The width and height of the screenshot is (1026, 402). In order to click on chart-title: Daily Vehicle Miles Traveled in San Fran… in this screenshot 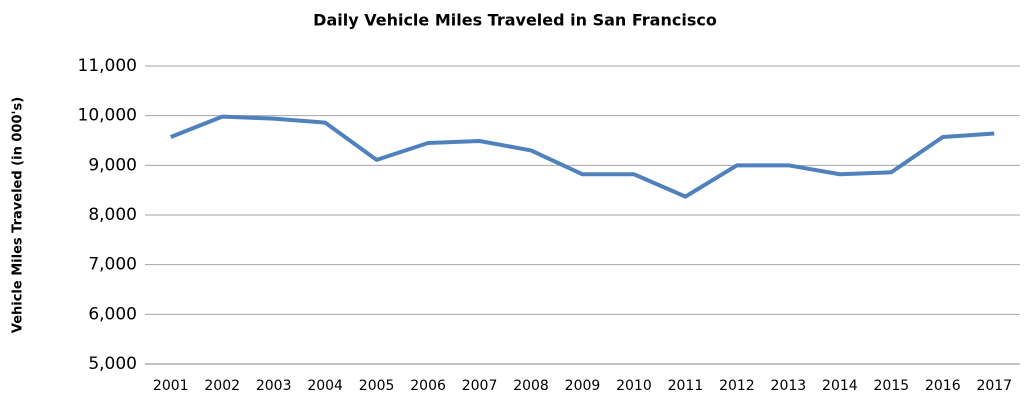, I will do `click(515, 20)`.